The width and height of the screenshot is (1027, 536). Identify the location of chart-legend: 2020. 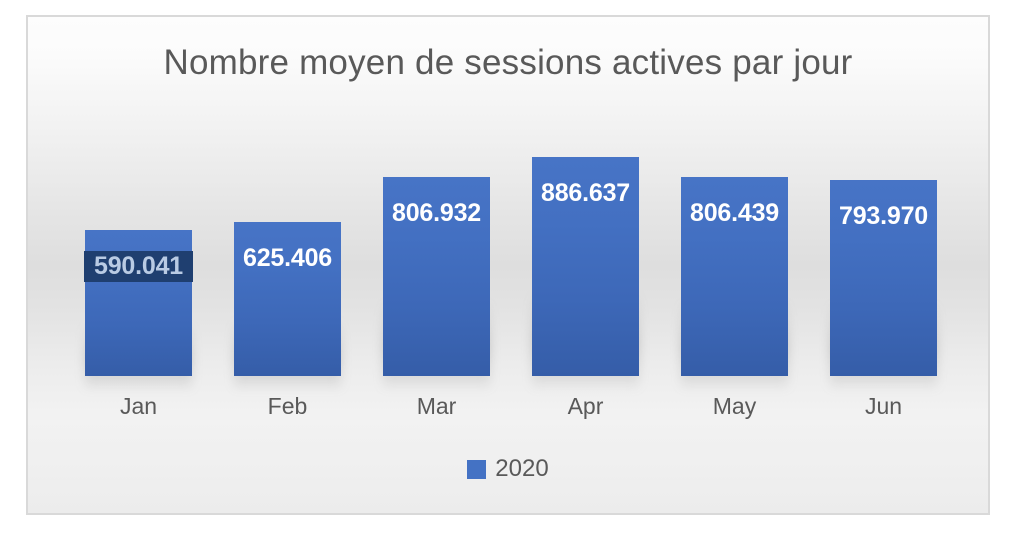
(508, 469).